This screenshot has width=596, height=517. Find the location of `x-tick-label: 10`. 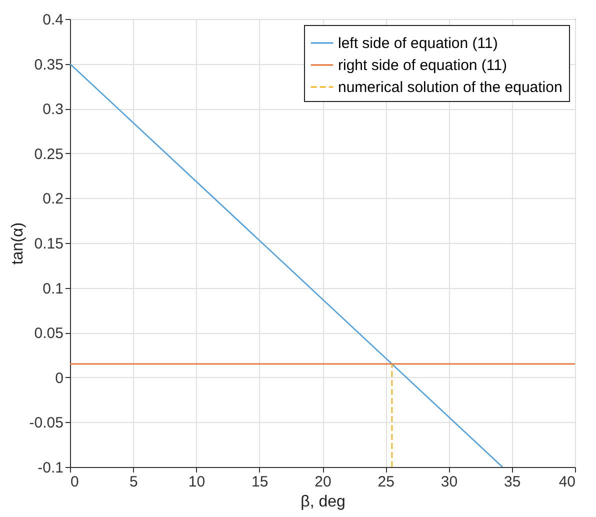

x-tick-label: 10 is located at coordinates (197, 482).